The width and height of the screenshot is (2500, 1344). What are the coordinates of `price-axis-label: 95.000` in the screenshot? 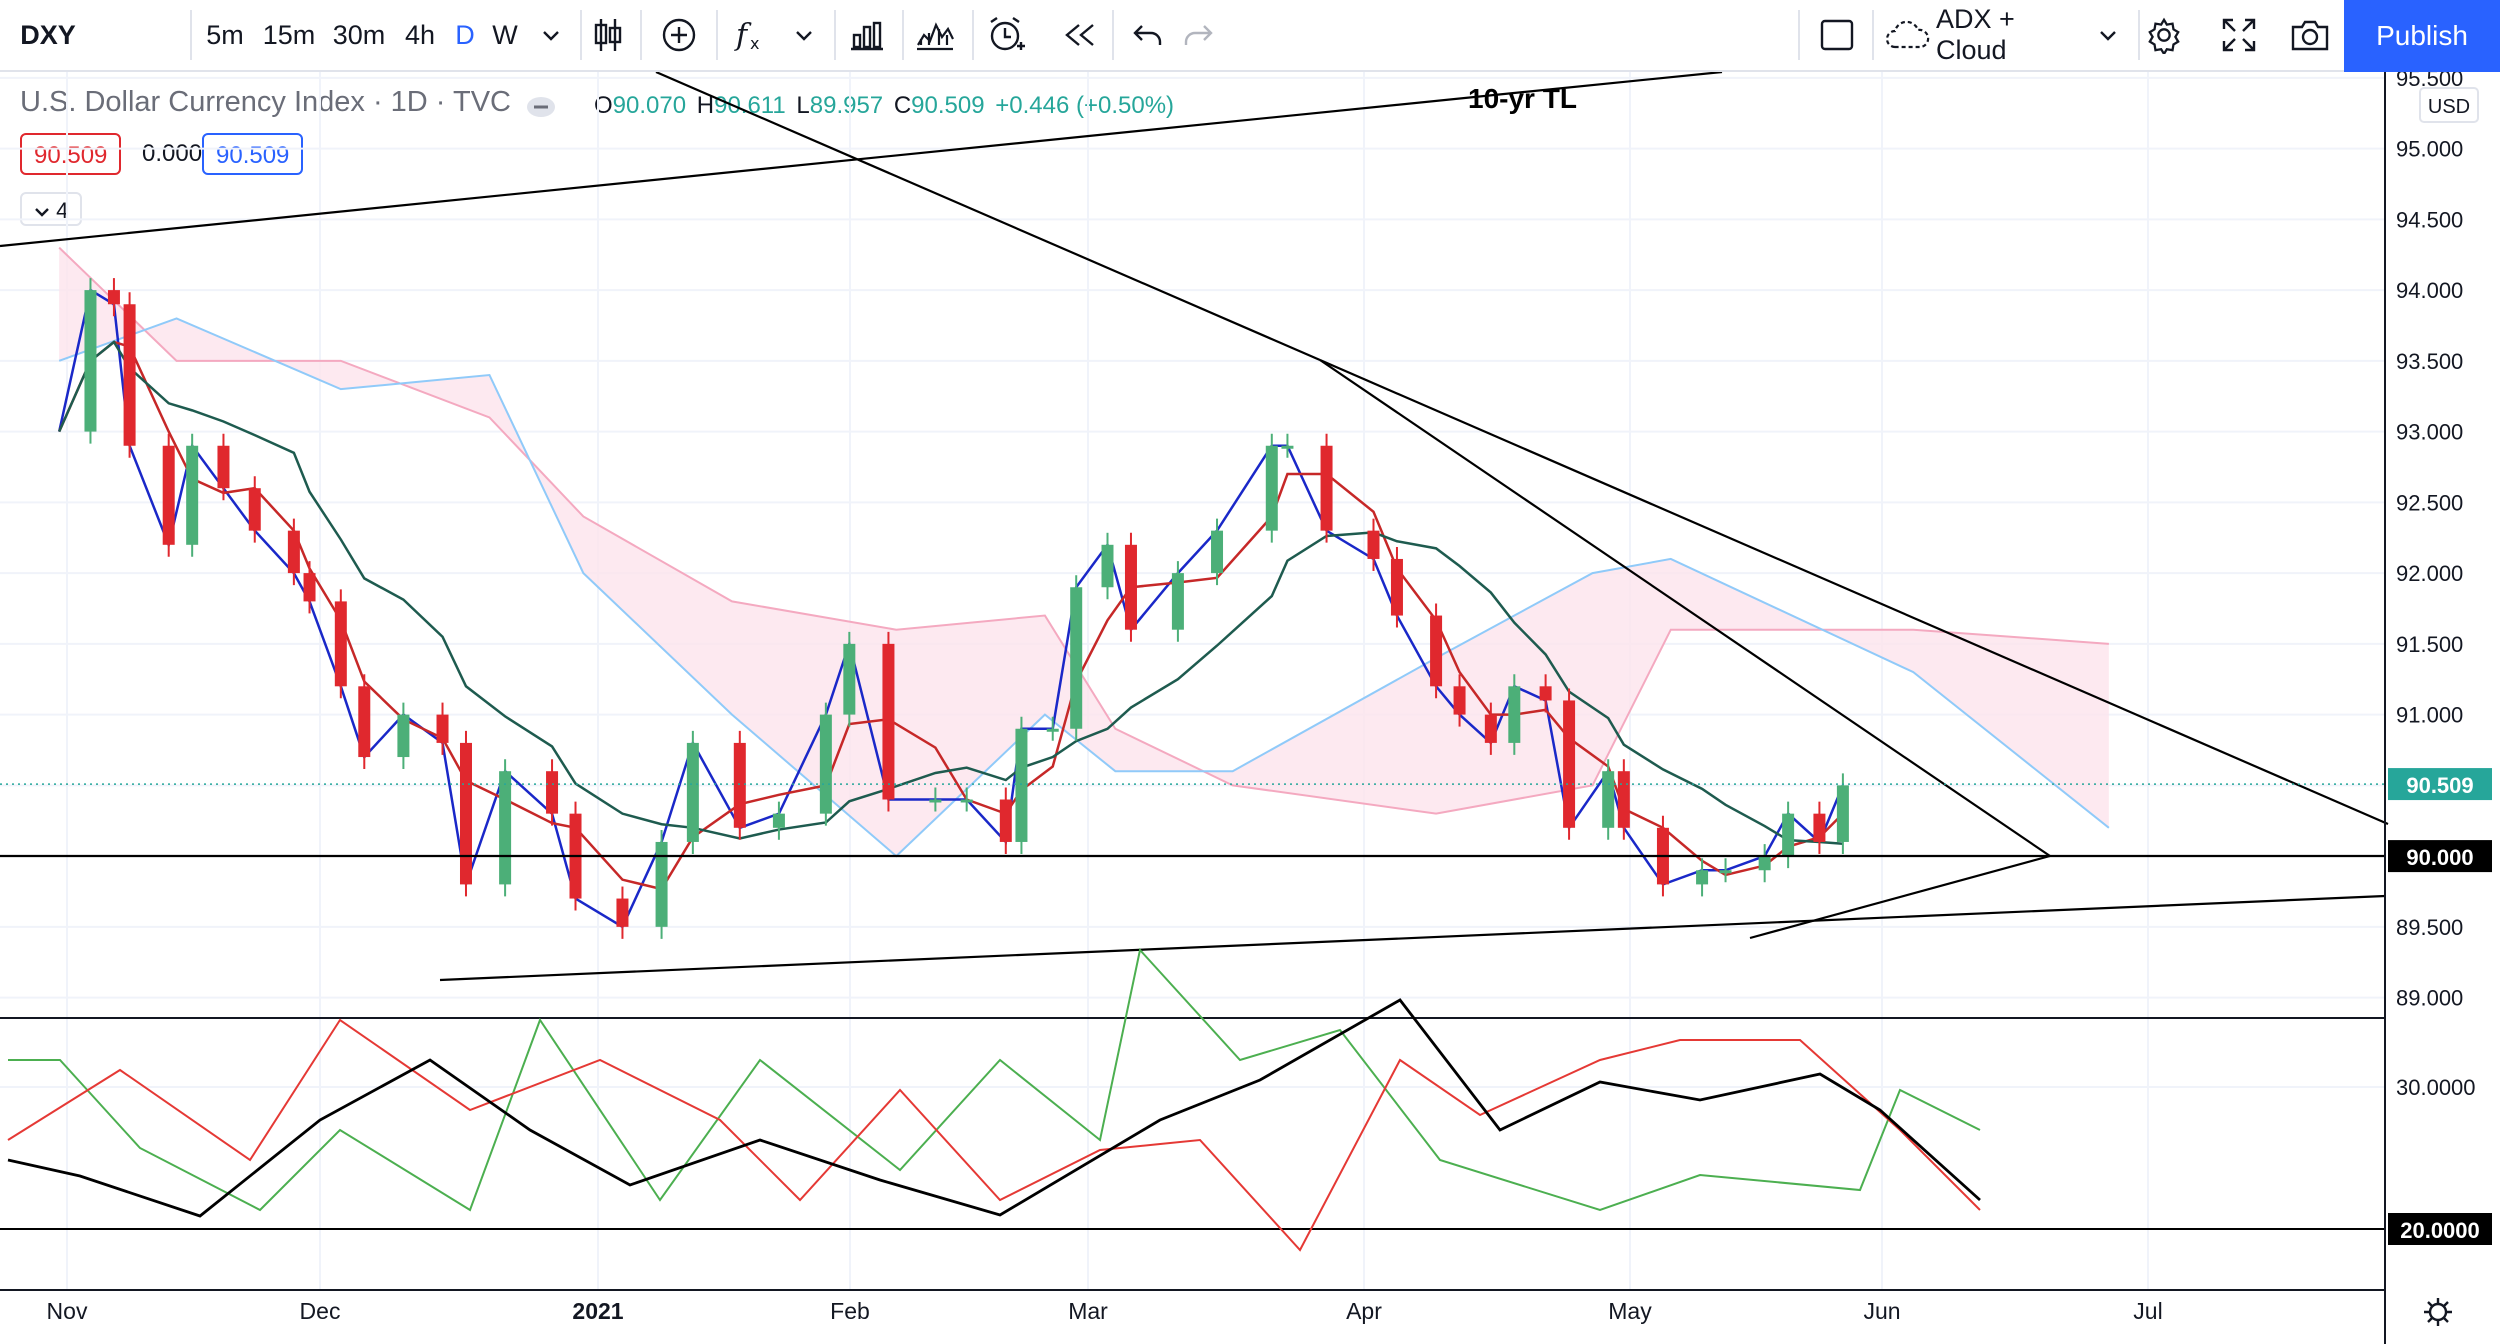 It's located at (2429, 149).